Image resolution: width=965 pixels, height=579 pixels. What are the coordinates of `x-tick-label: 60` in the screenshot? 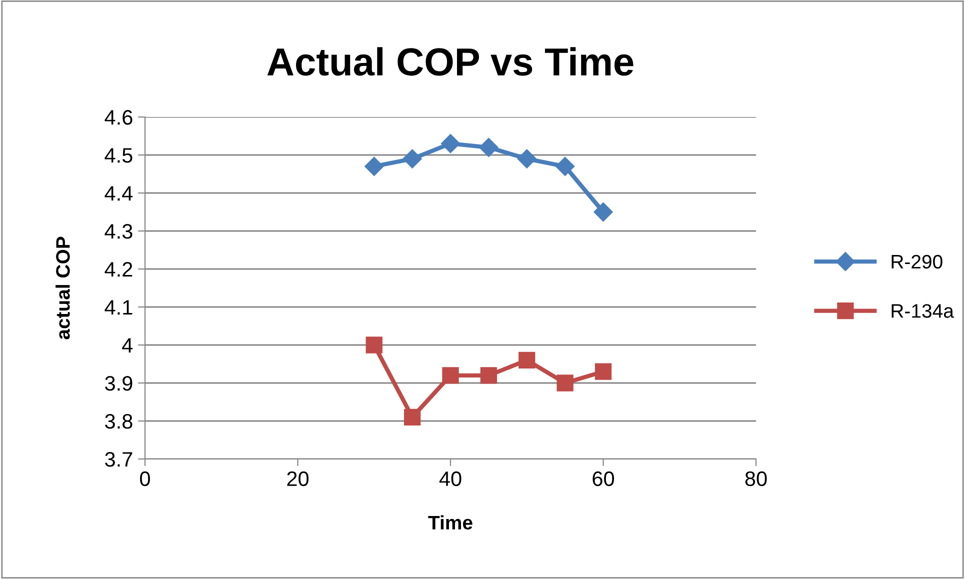 It's located at (603, 478).